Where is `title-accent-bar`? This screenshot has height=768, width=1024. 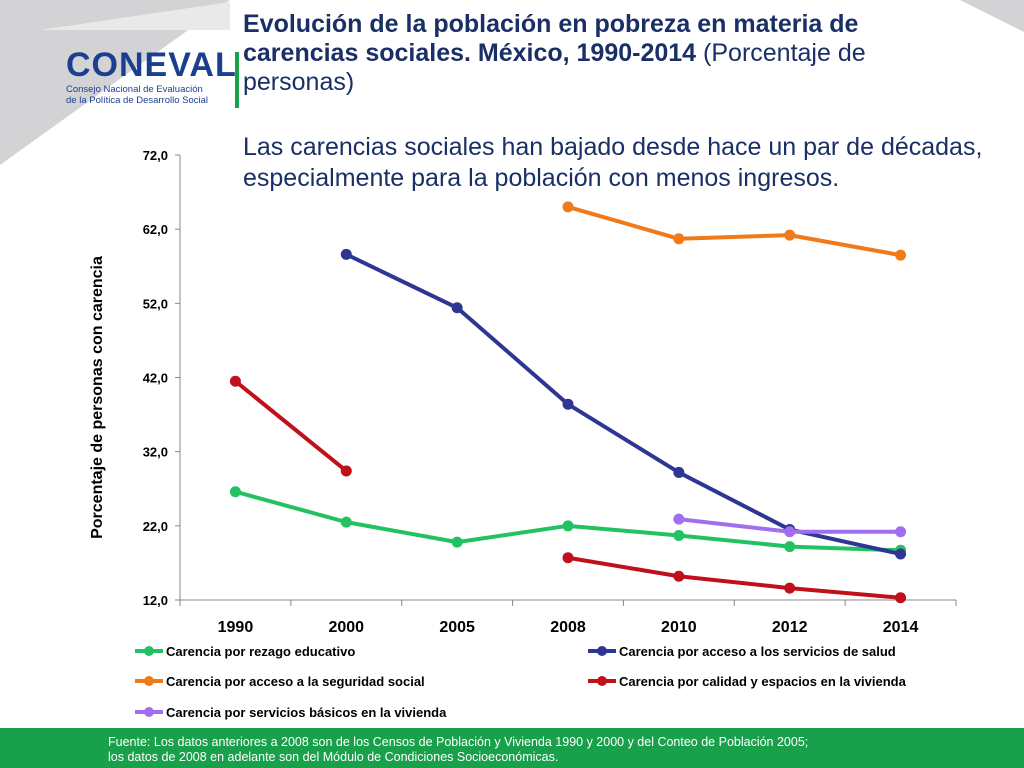 title-accent-bar is located at coordinates (237, 80).